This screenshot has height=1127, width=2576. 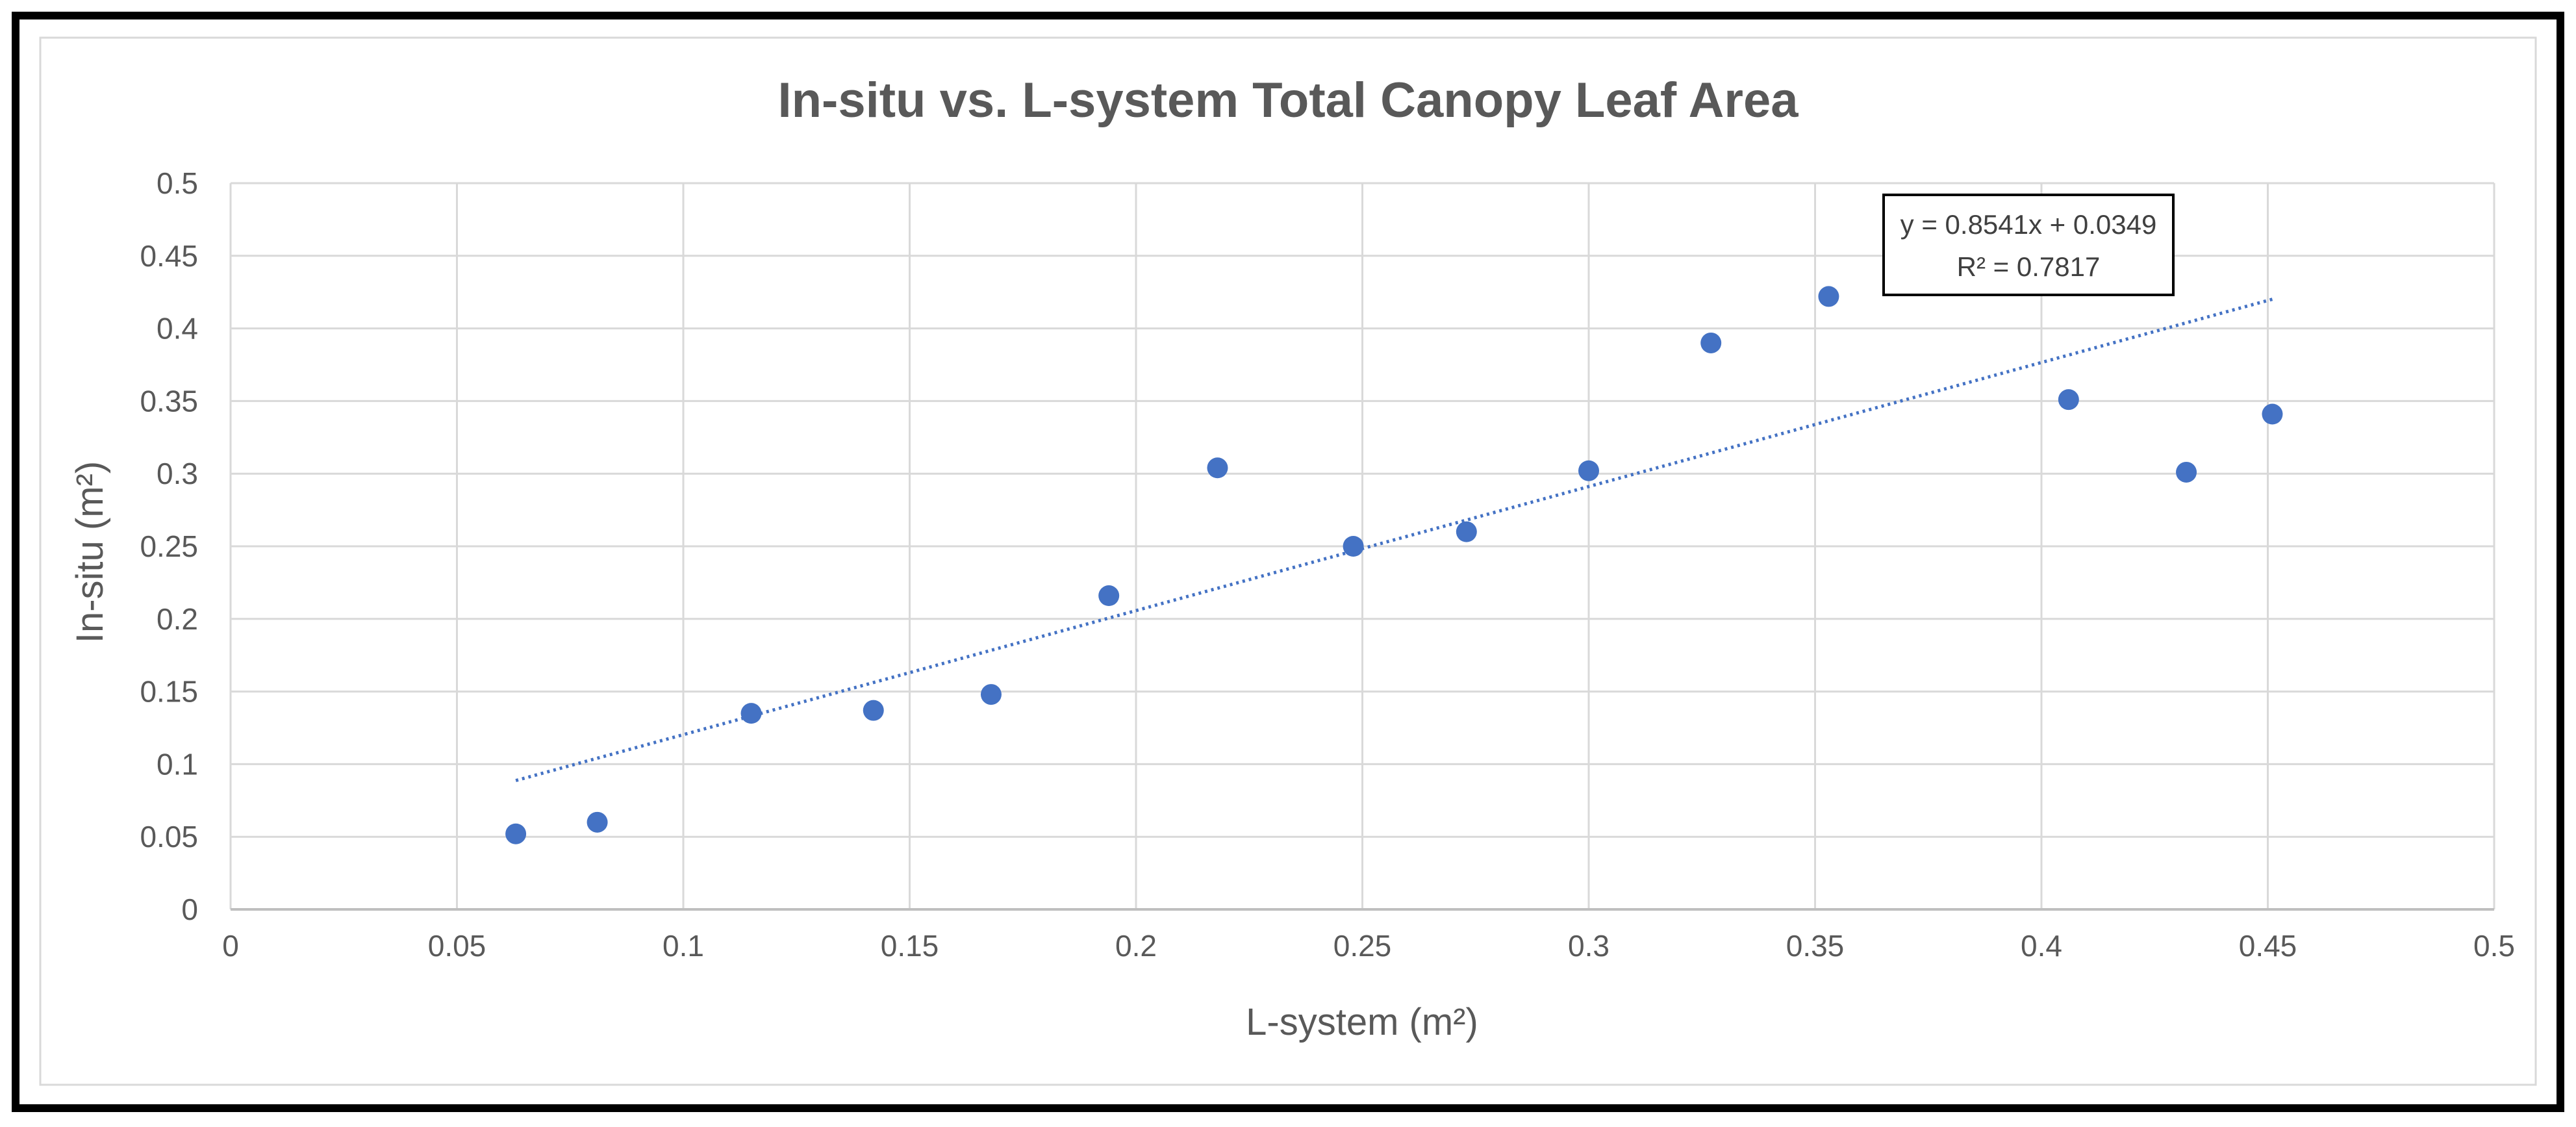 What do you see at coordinates (683, 946) in the screenshot?
I see `x-tick-label: 0.1` at bounding box center [683, 946].